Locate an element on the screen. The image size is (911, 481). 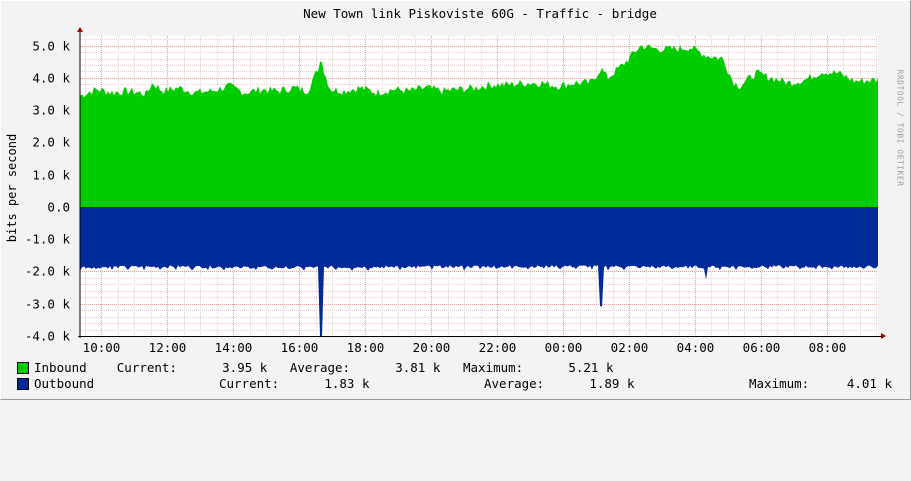
outbound-legend-name: Outbound is located at coordinates (64, 383).